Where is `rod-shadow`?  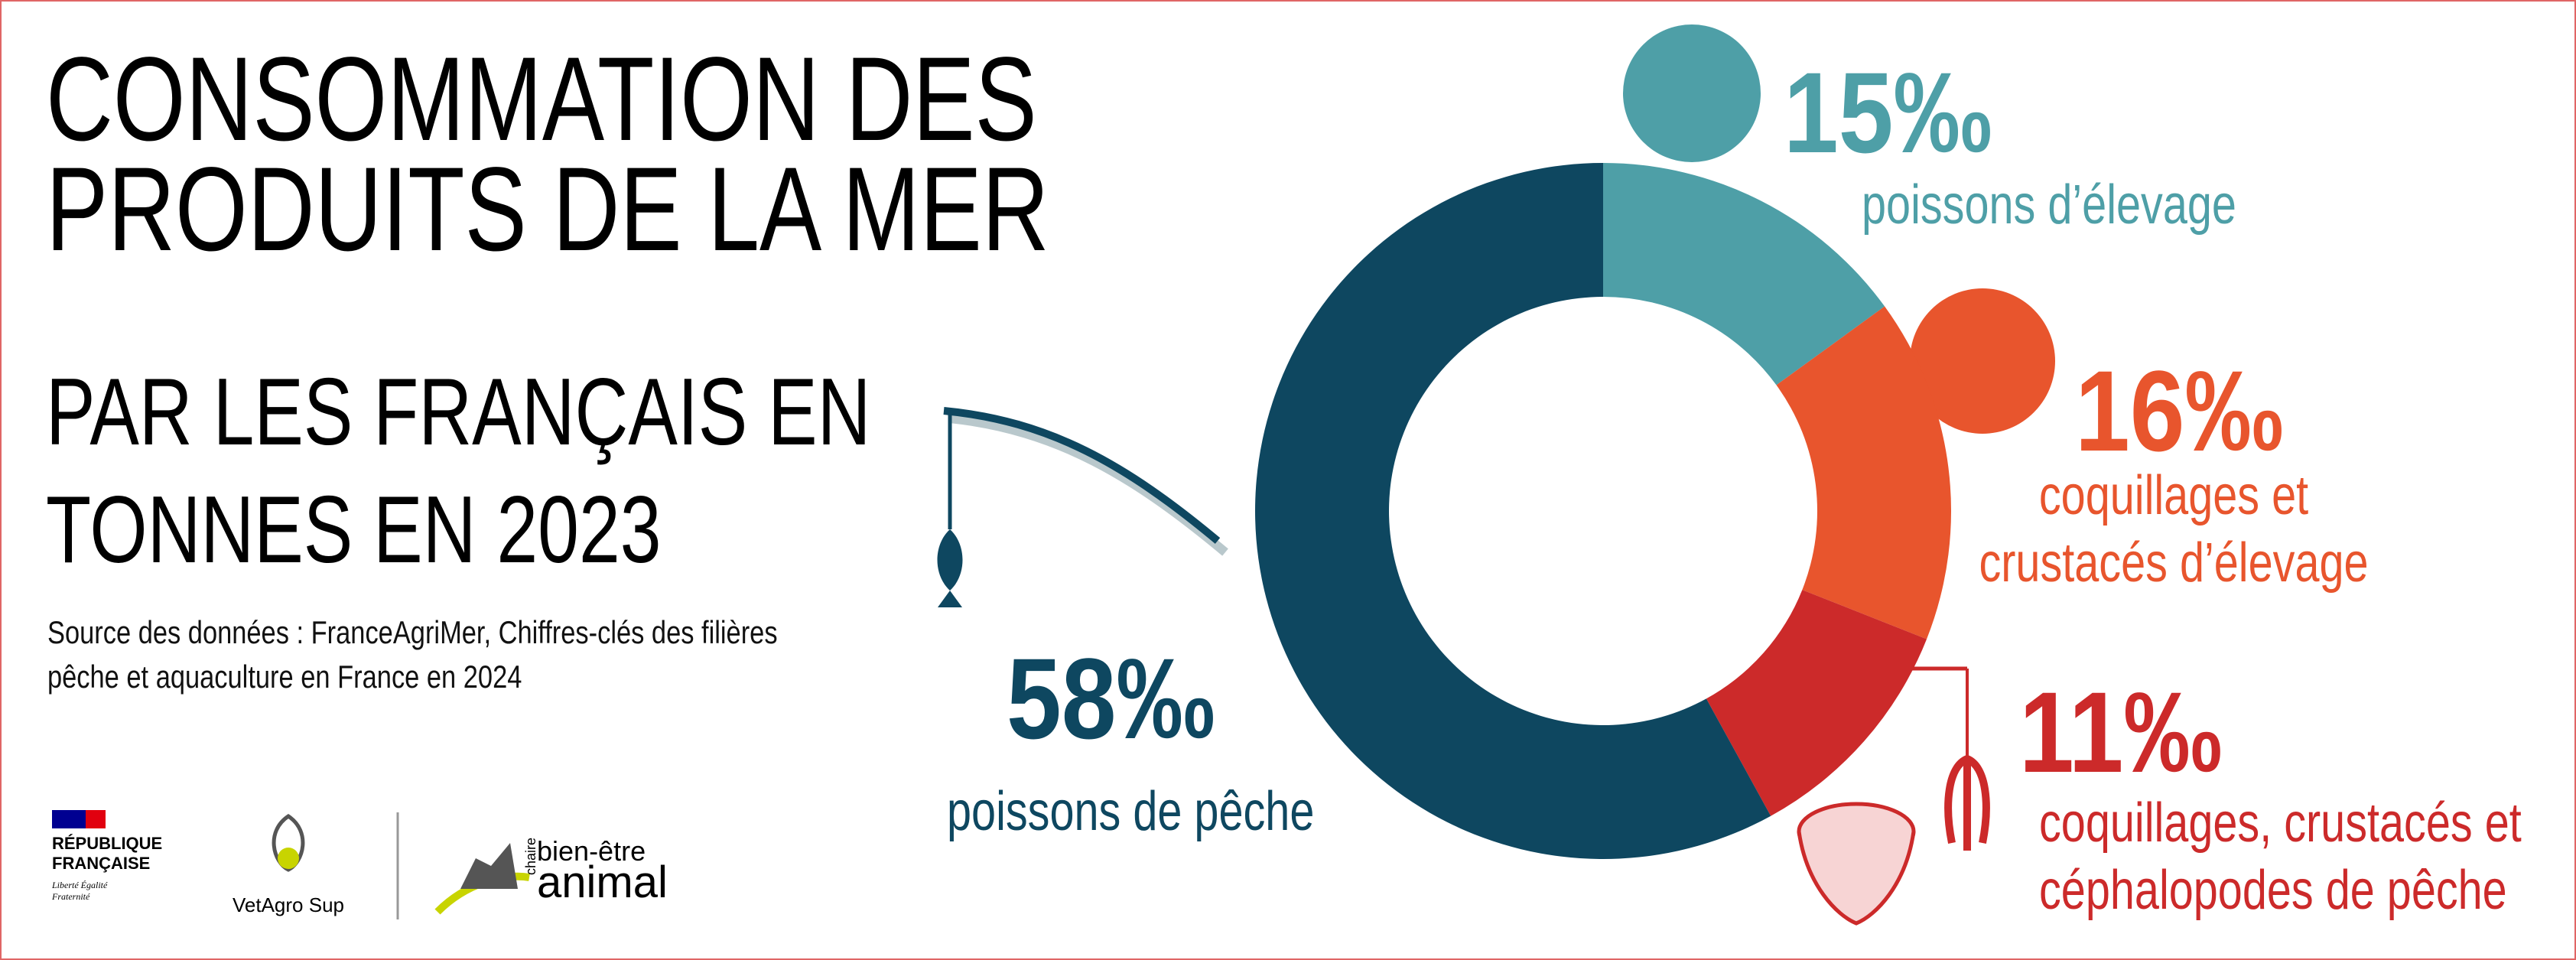
rod-shadow is located at coordinates (1088, 485).